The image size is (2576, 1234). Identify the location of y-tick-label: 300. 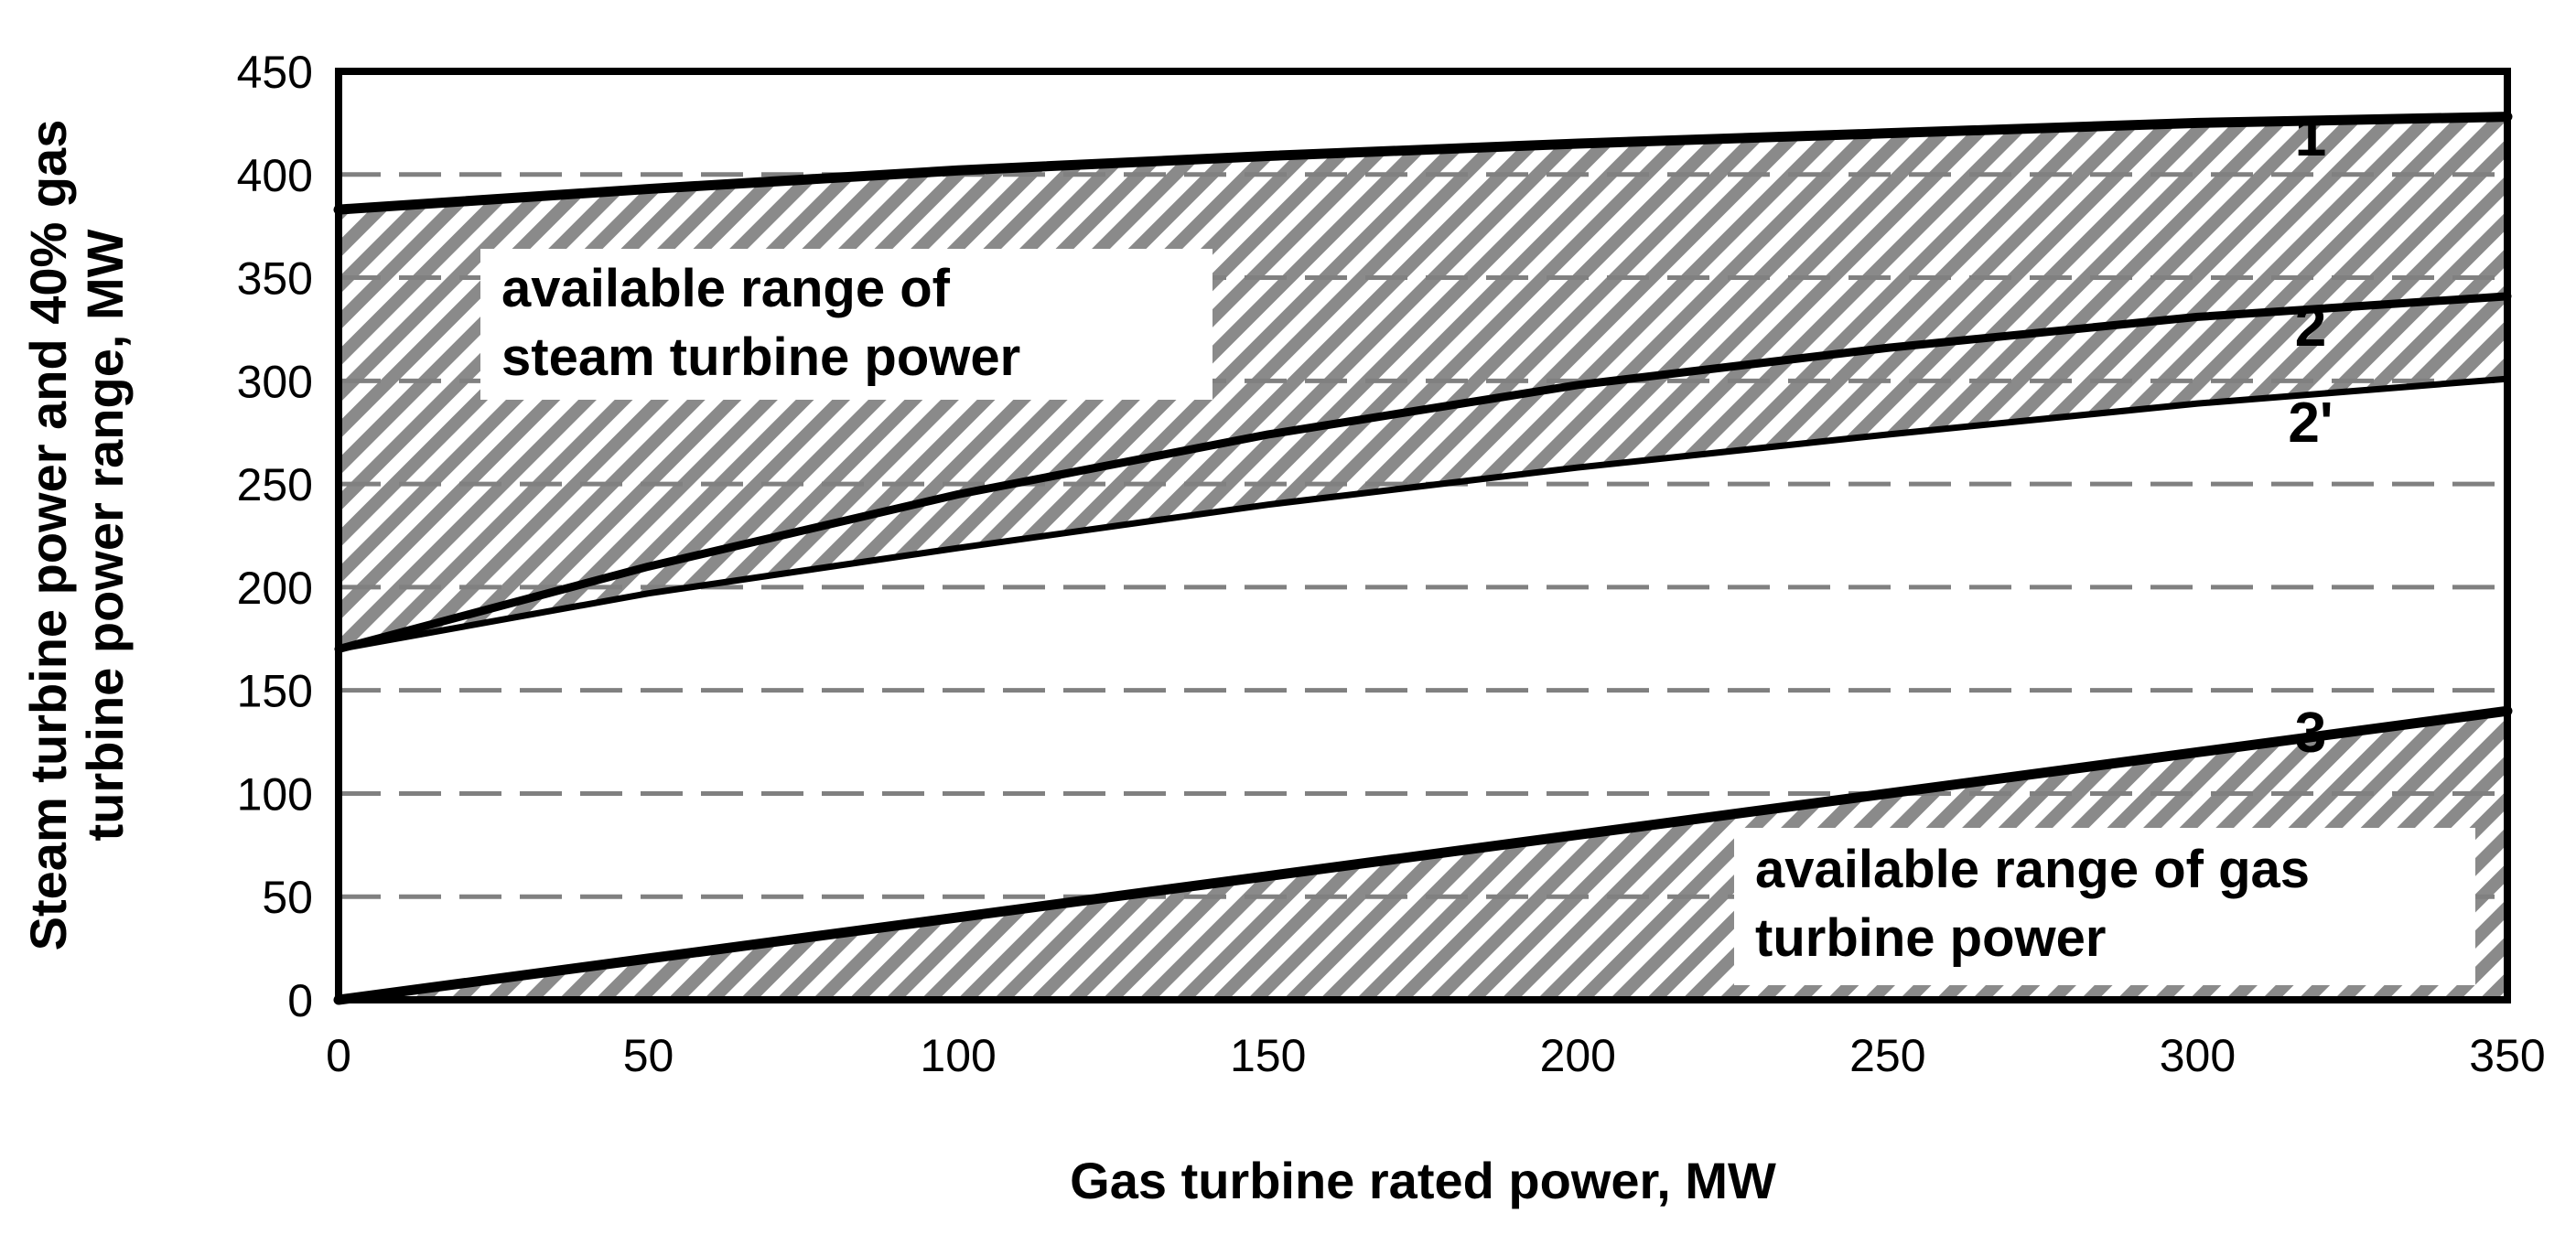
(275, 381).